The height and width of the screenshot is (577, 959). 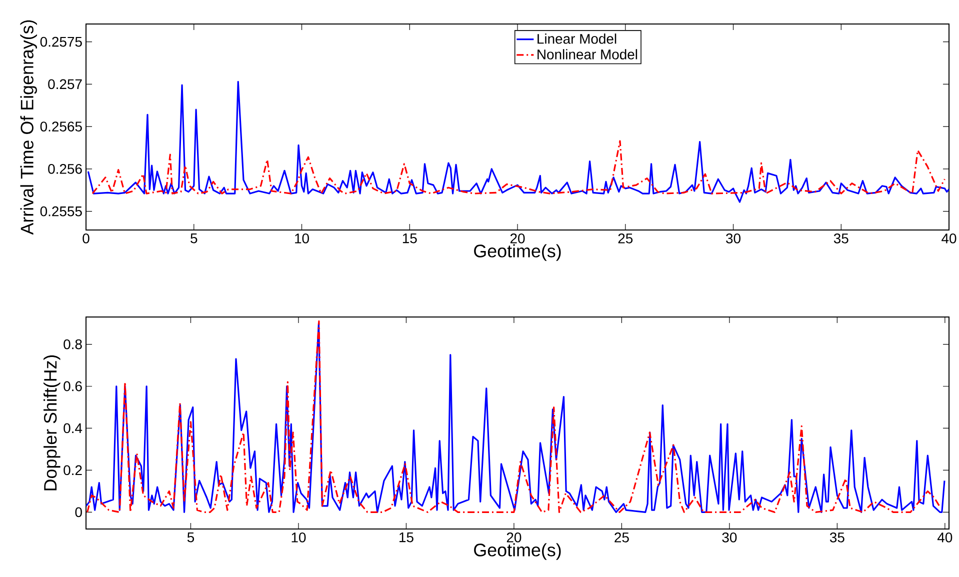 I want to click on y-tick-label: 0.2575, so click(x=61, y=41).